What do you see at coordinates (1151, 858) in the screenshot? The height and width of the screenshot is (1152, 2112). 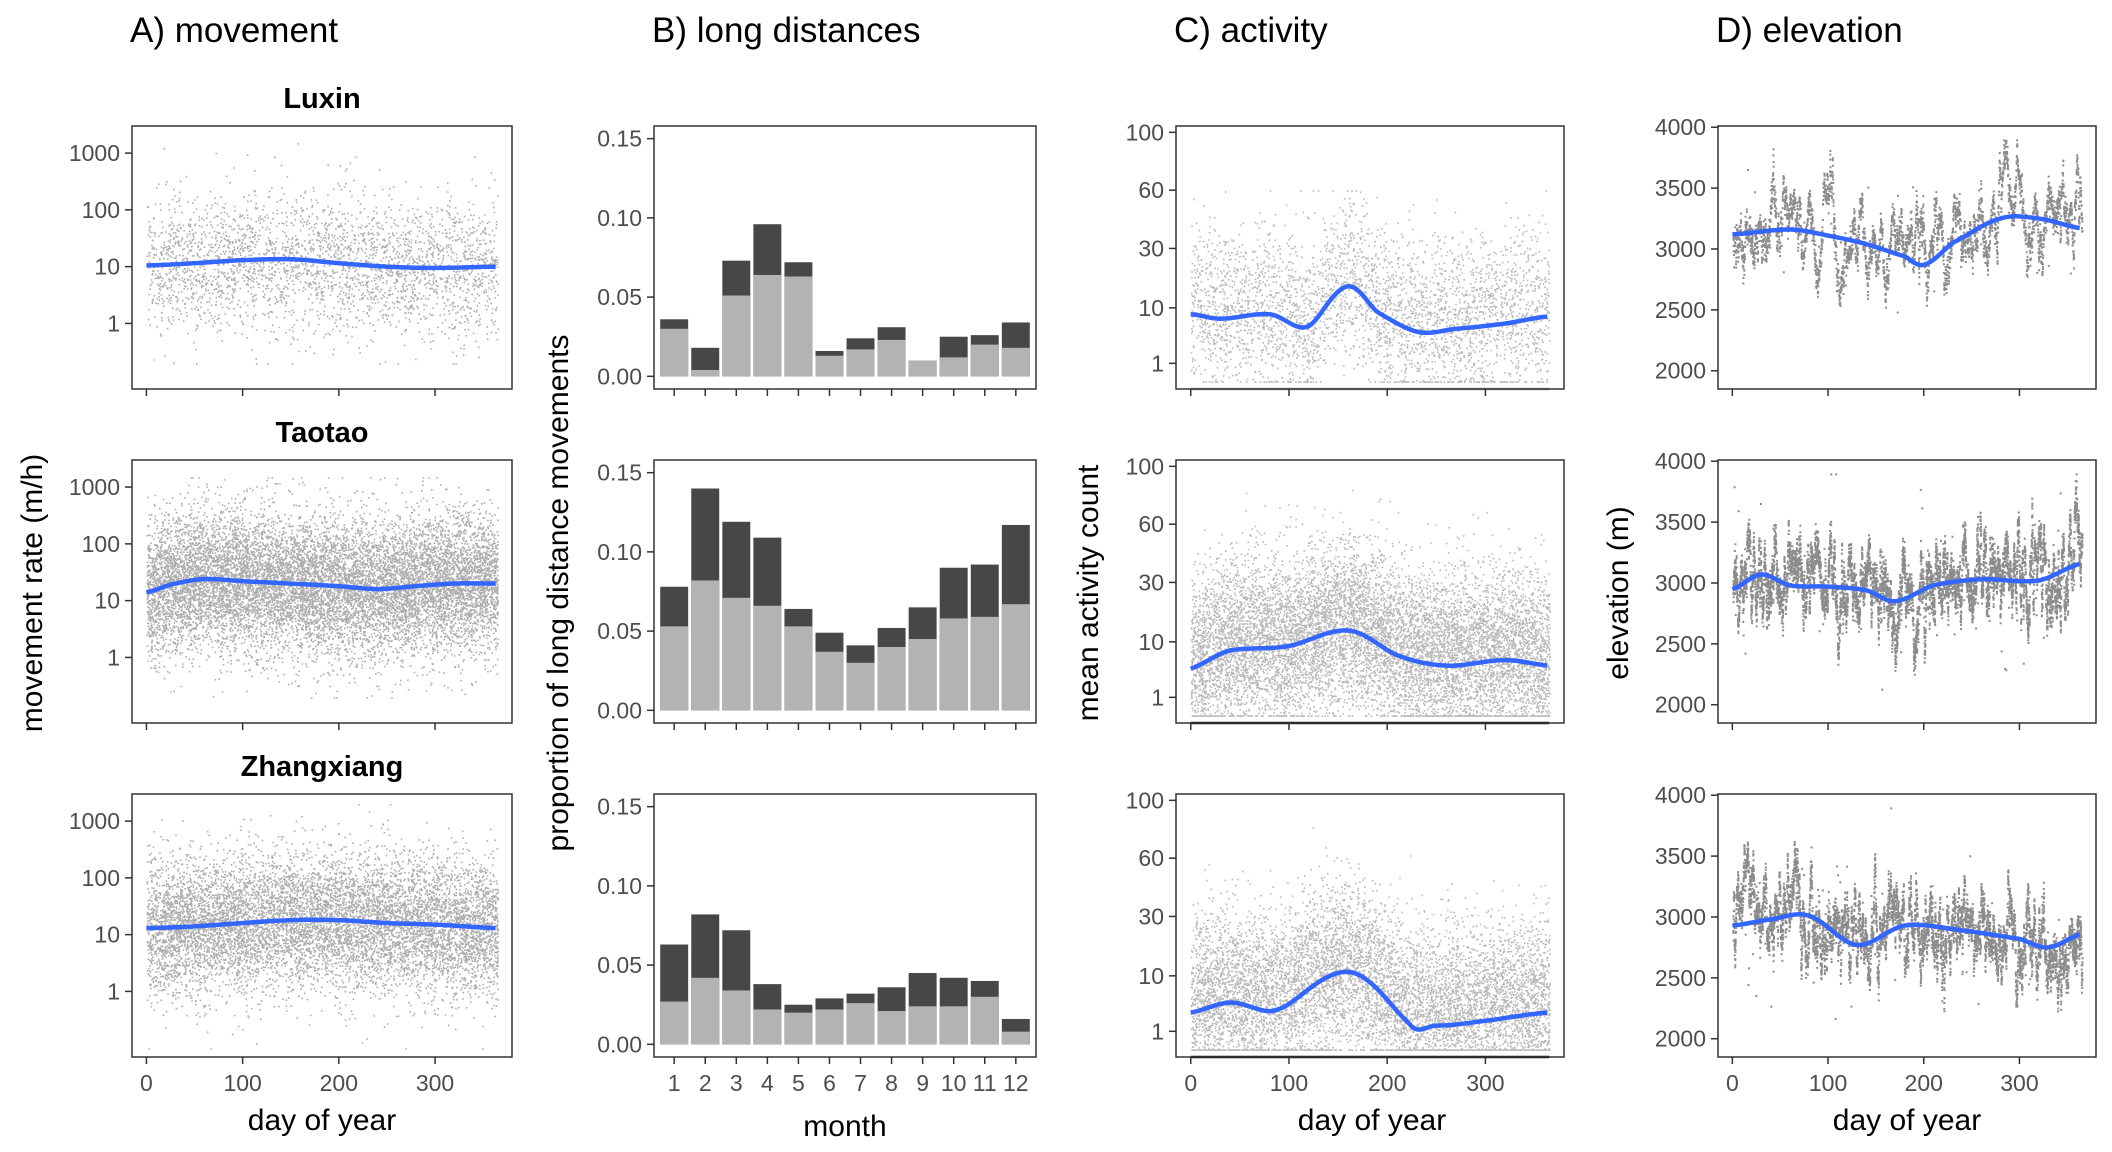 I see `activity-zhangxiang-ytick-label: 60` at bounding box center [1151, 858].